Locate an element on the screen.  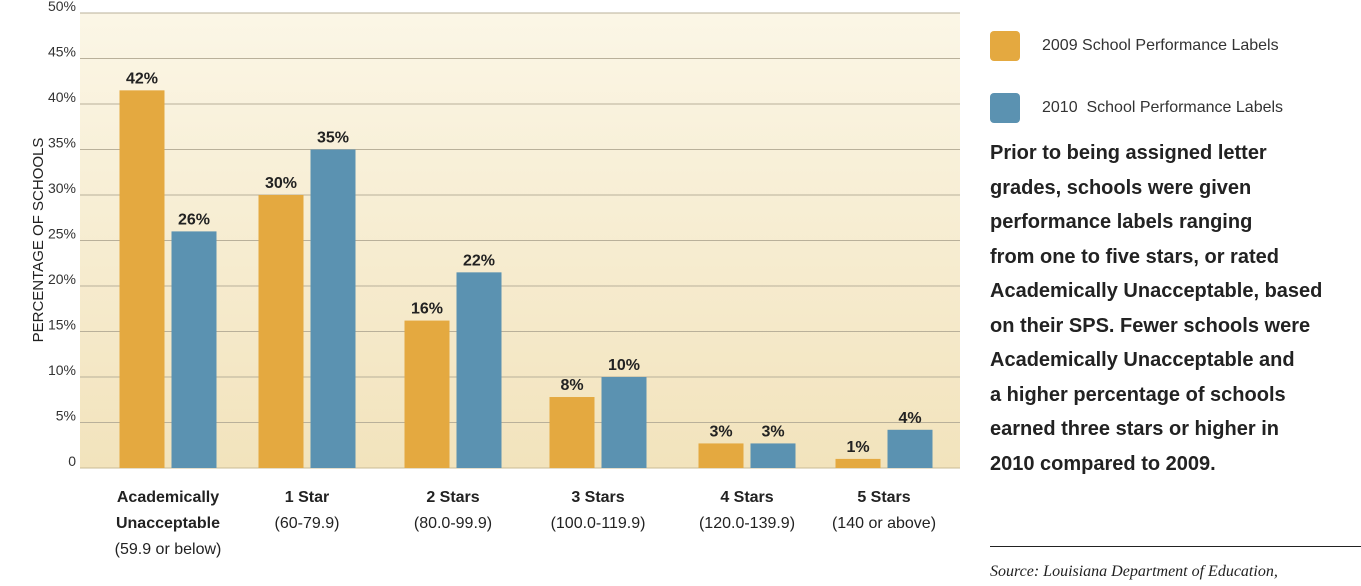
category-name: Academically is located at coordinates (168, 497).